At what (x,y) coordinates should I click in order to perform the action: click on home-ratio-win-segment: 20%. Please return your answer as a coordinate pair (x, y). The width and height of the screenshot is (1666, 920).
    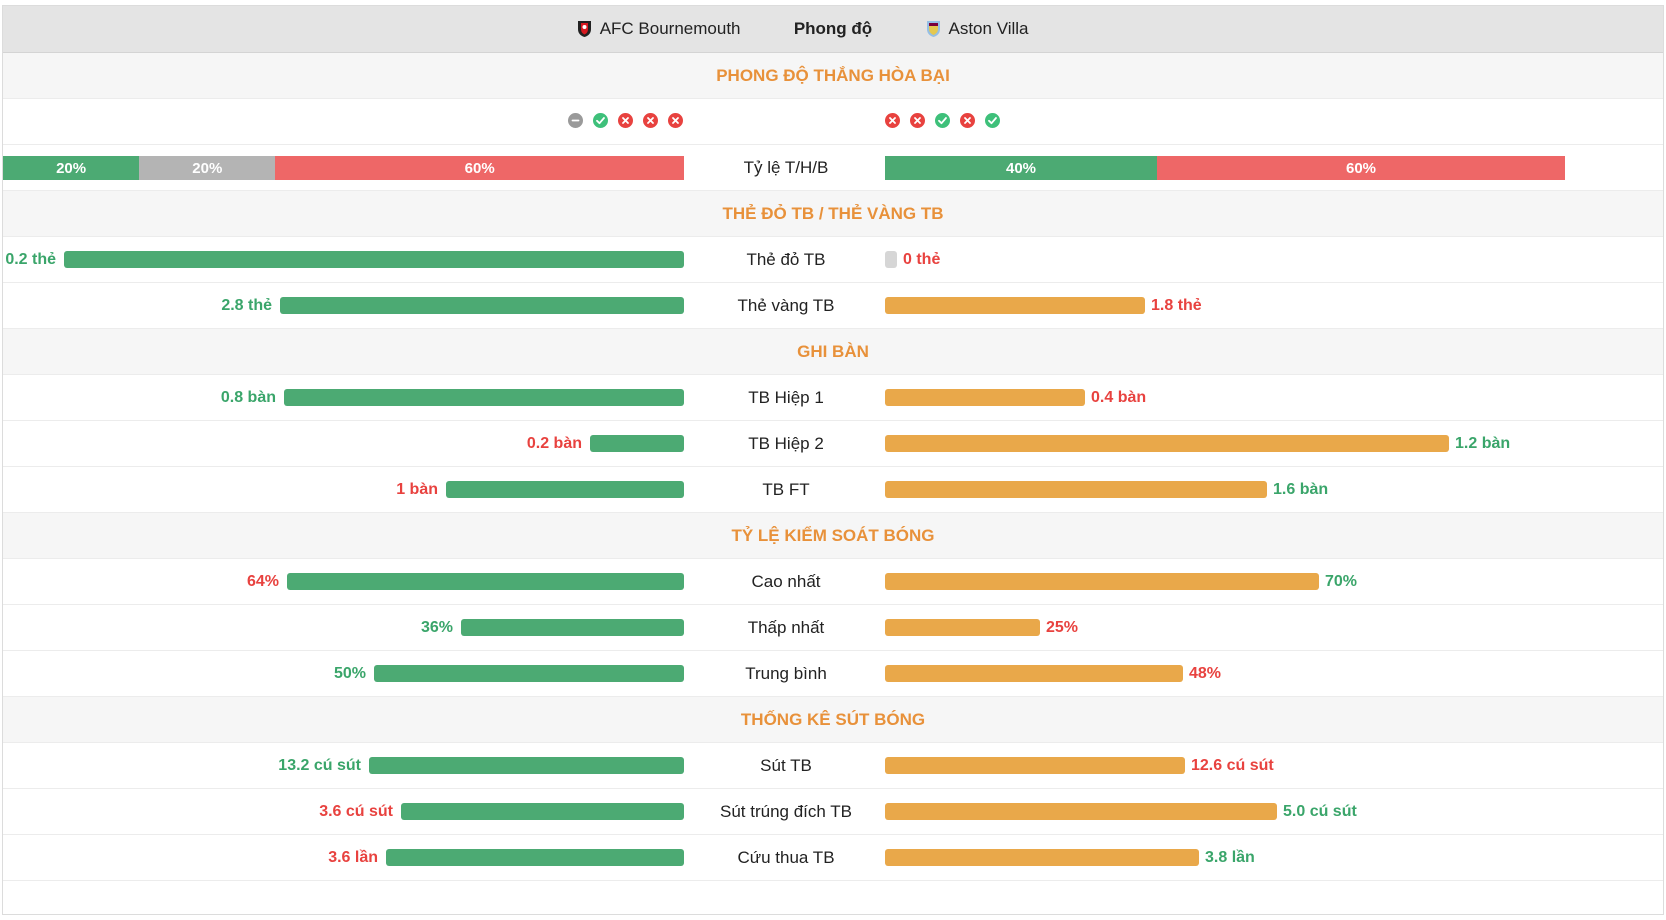
    Looking at the image, I should click on (71, 168).